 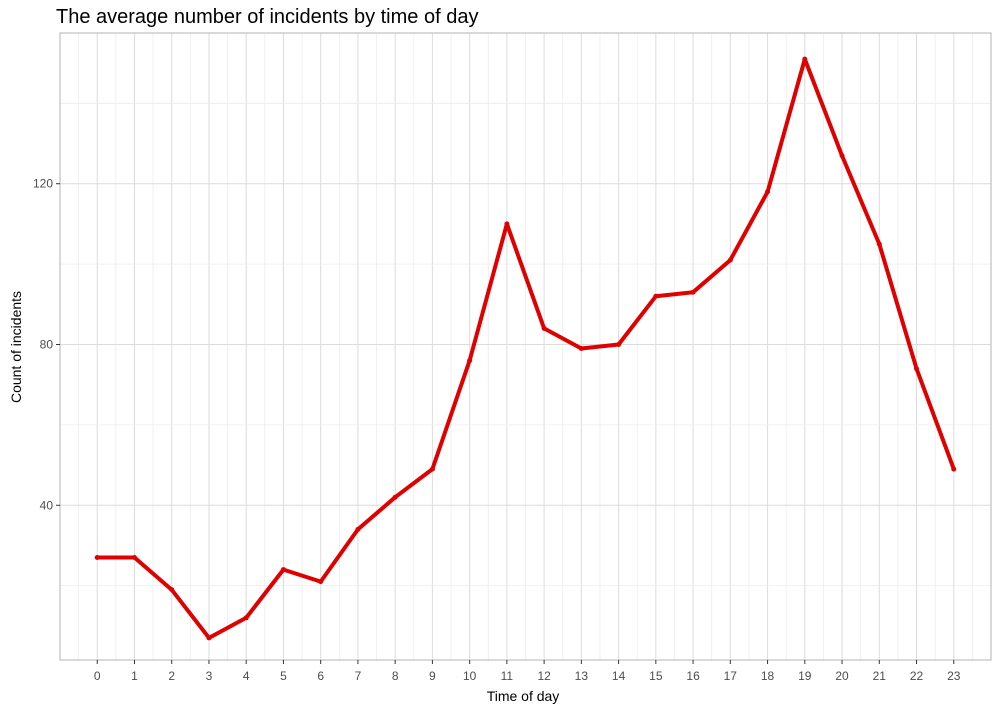 What do you see at coordinates (731, 676) in the screenshot?
I see `x-tick-label: 17` at bounding box center [731, 676].